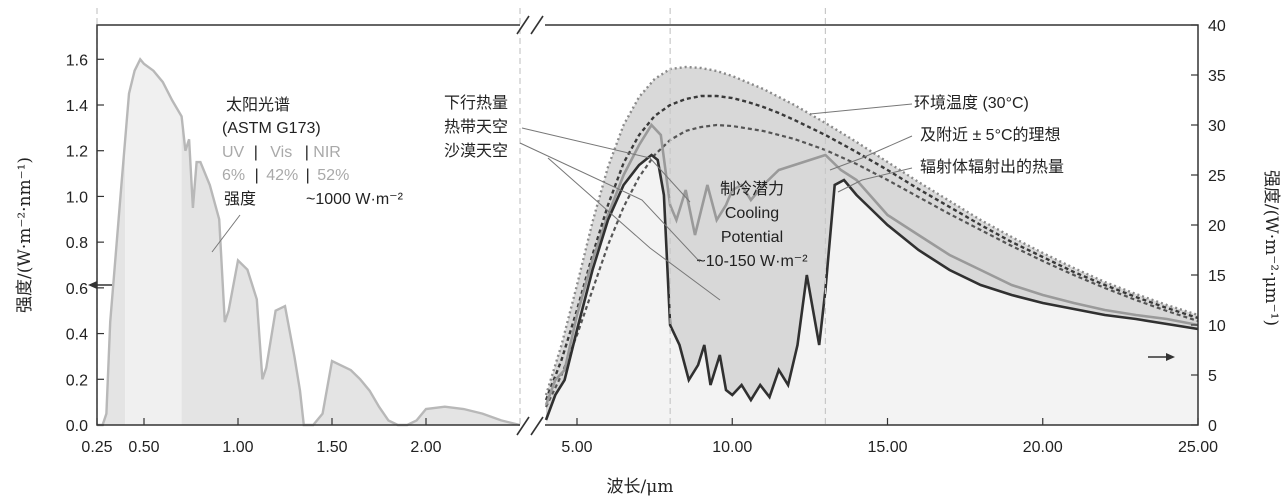 Image resolution: width=1287 pixels, height=504 pixels. What do you see at coordinates (1161, 357) in the screenshot?
I see `right-axis-arrow-icon` at bounding box center [1161, 357].